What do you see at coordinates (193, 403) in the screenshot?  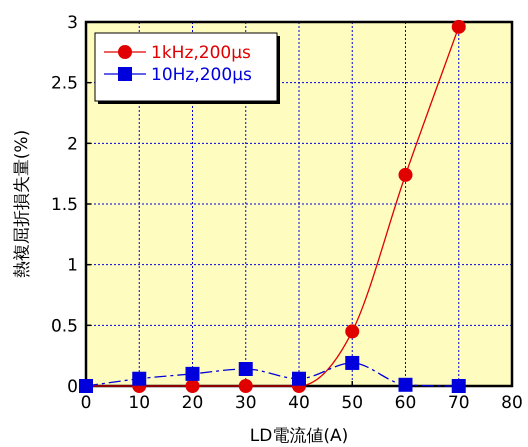 I see `x-tick-label: 20` at bounding box center [193, 403].